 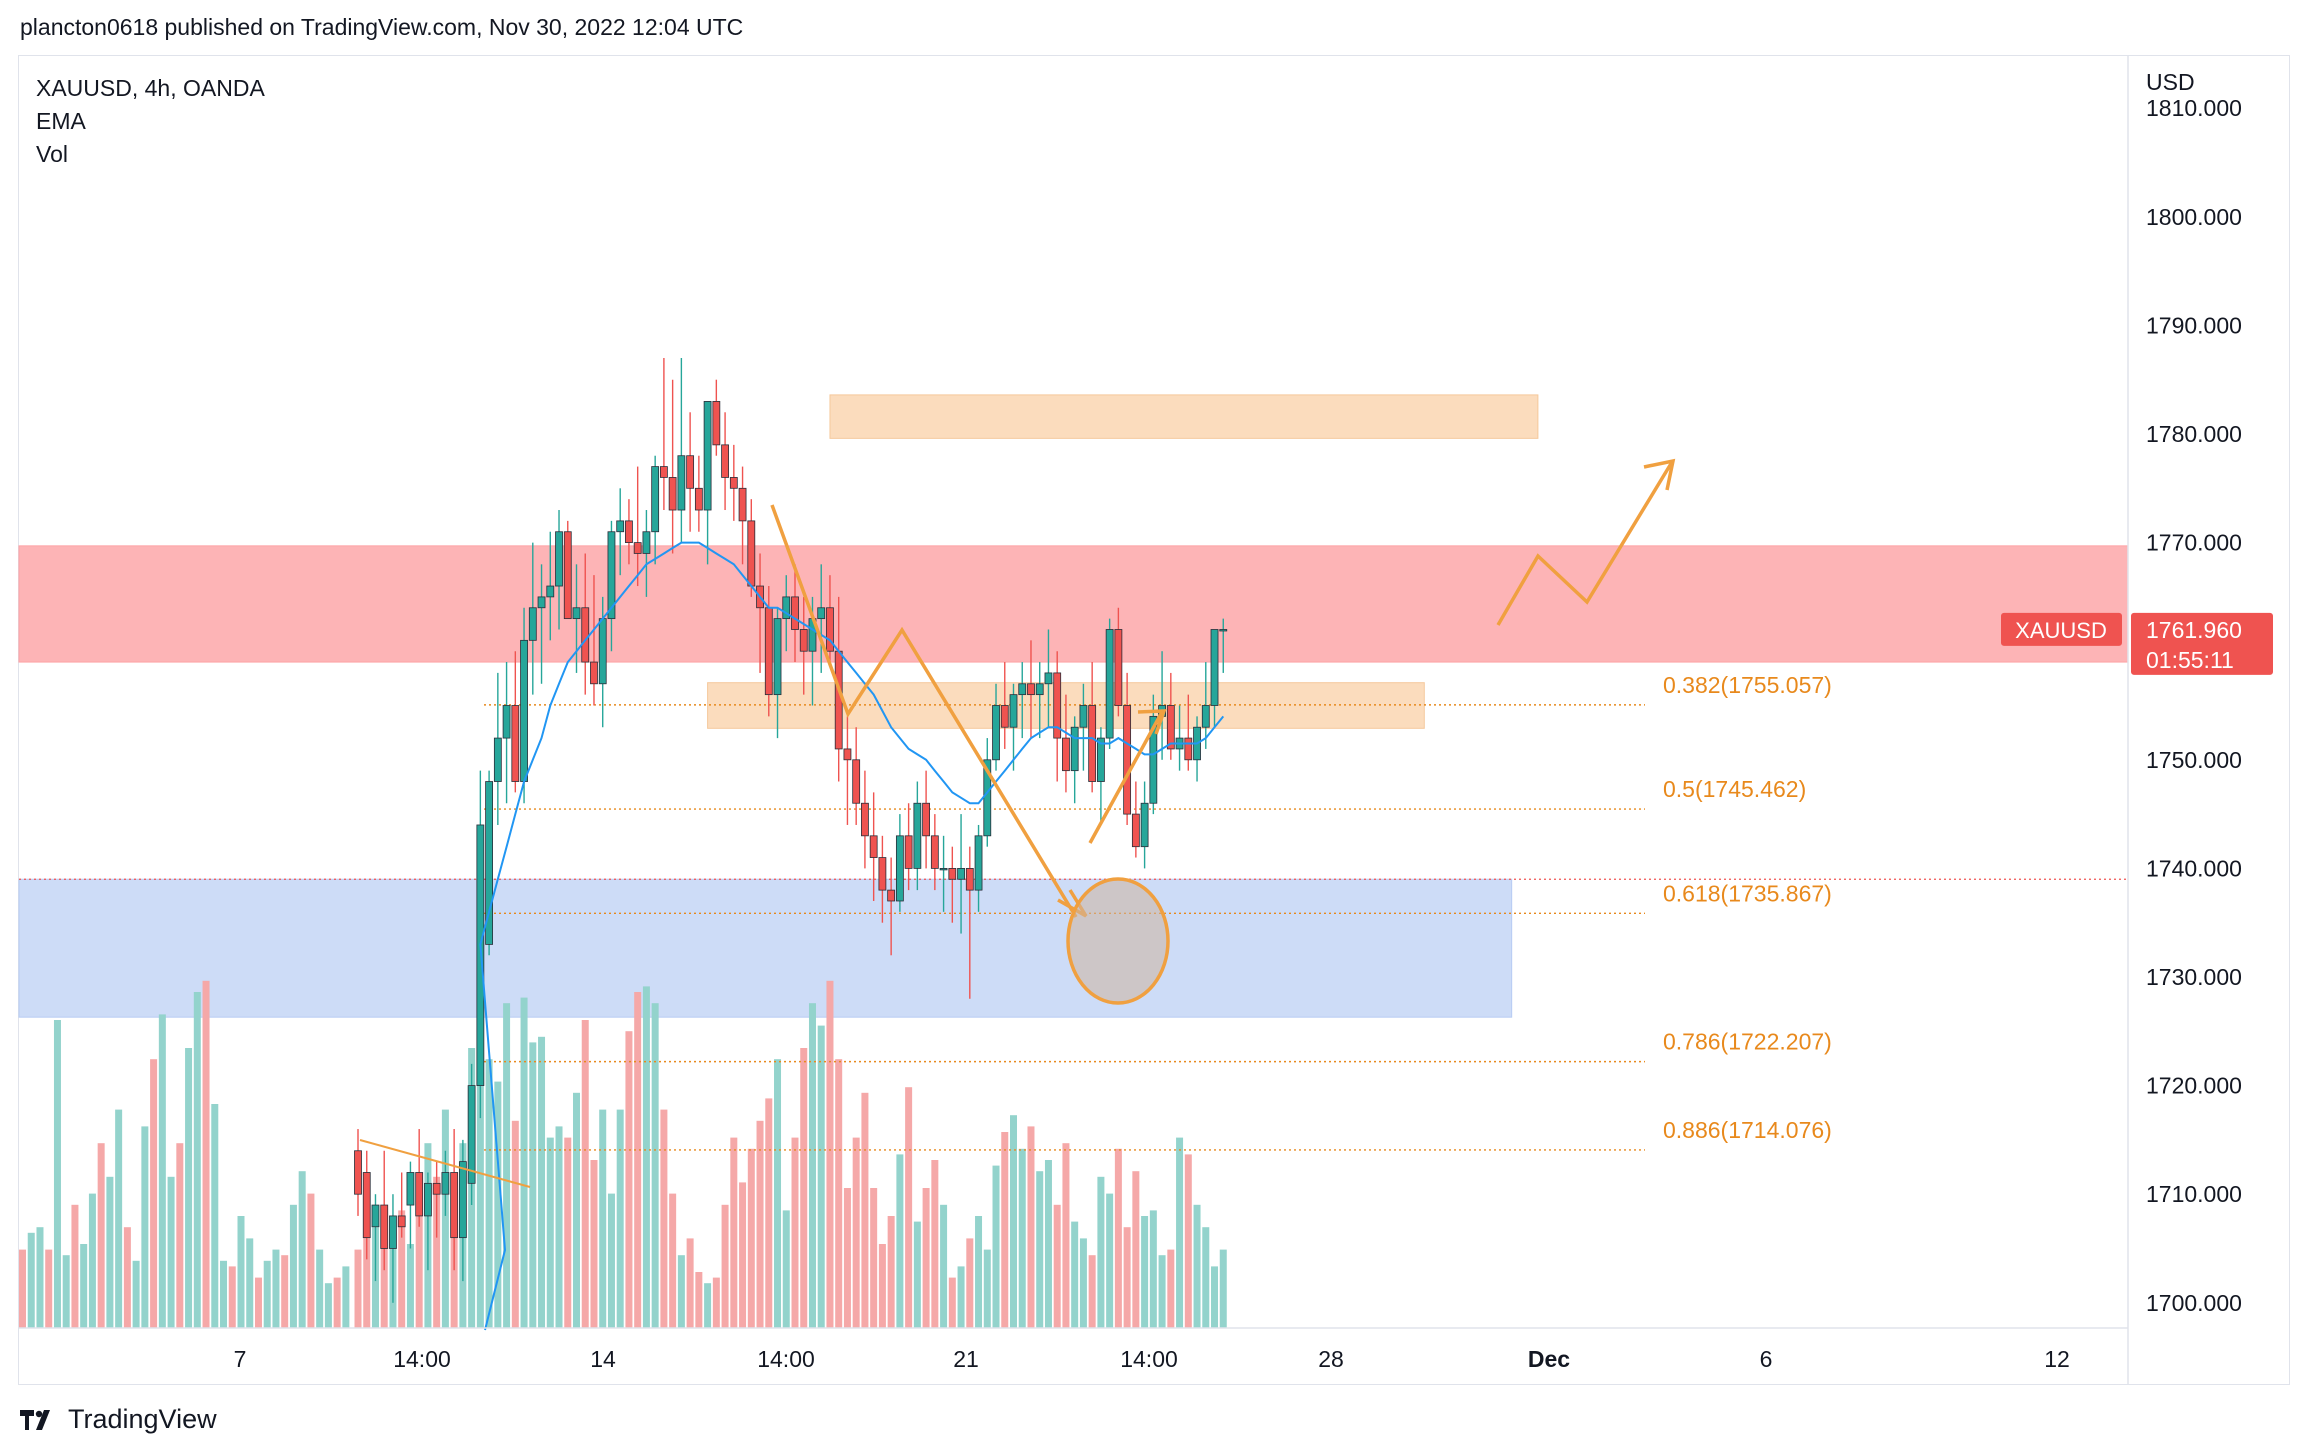 What do you see at coordinates (1766, 1359) in the screenshot?
I see `x-tick-label: 6` at bounding box center [1766, 1359].